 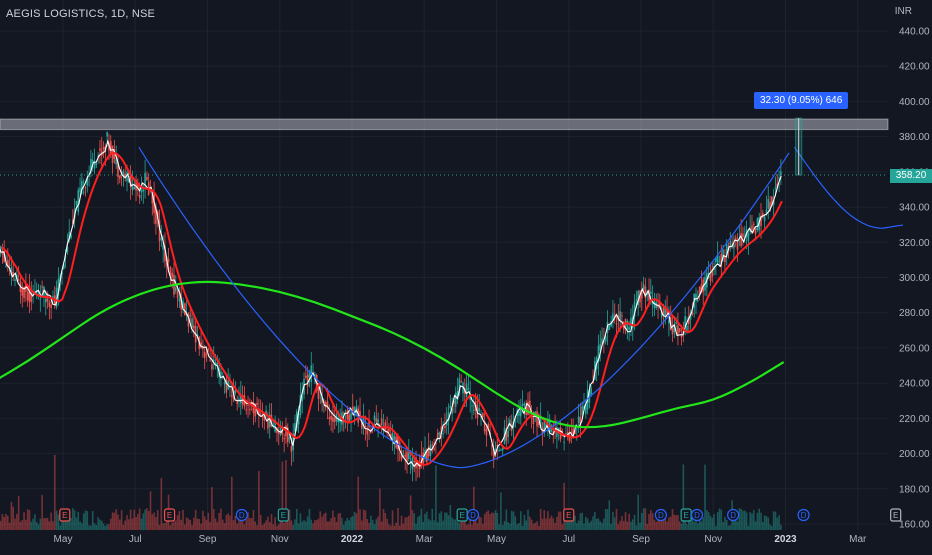 What do you see at coordinates (496, 539) in the screenshot?
I see `x-axis-label: May` at bounding box center [496, 539].